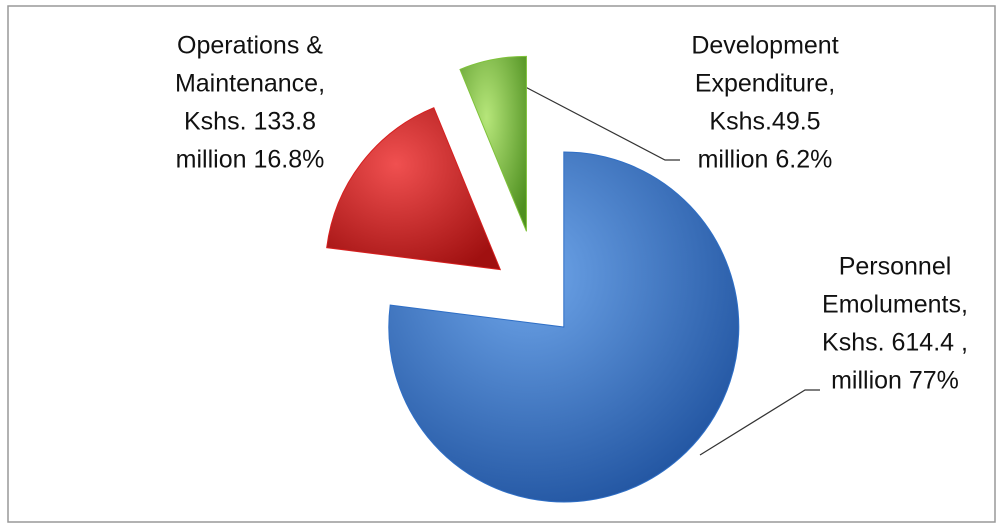 This screenshot has height=524, width=1003. Describe the element at coordinates (250, 84) in the screenshot. I see `data-label: Maintenance,` at that location.